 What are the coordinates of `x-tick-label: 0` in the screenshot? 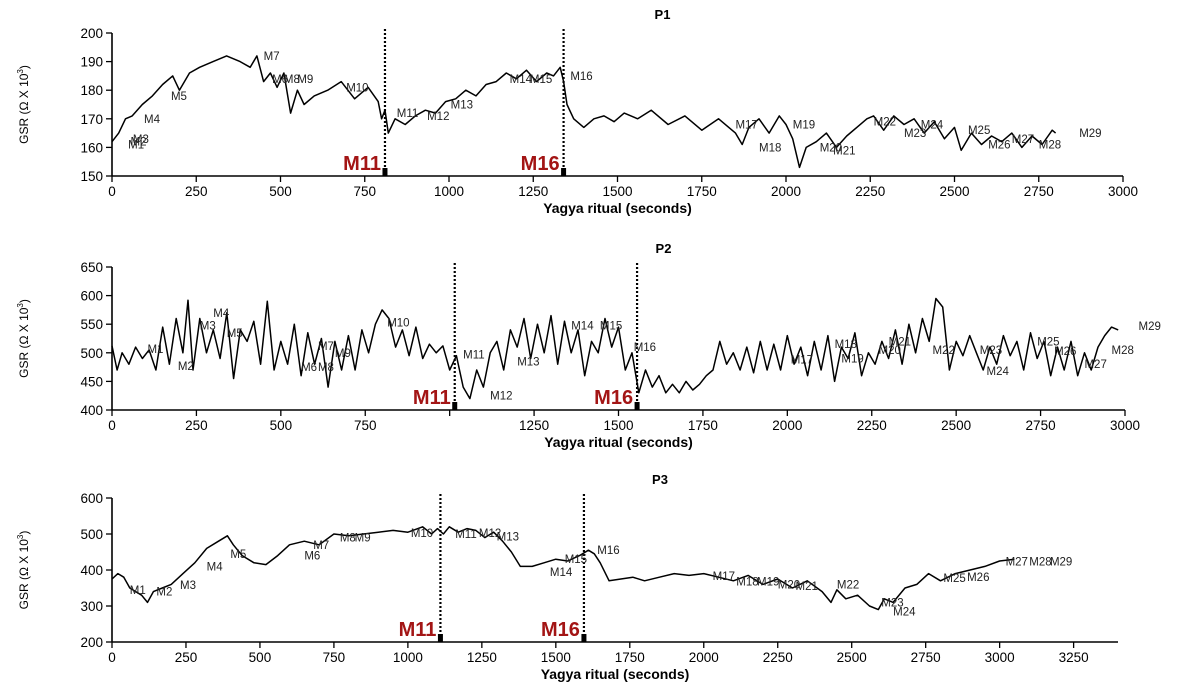 It's located at (112, 425).